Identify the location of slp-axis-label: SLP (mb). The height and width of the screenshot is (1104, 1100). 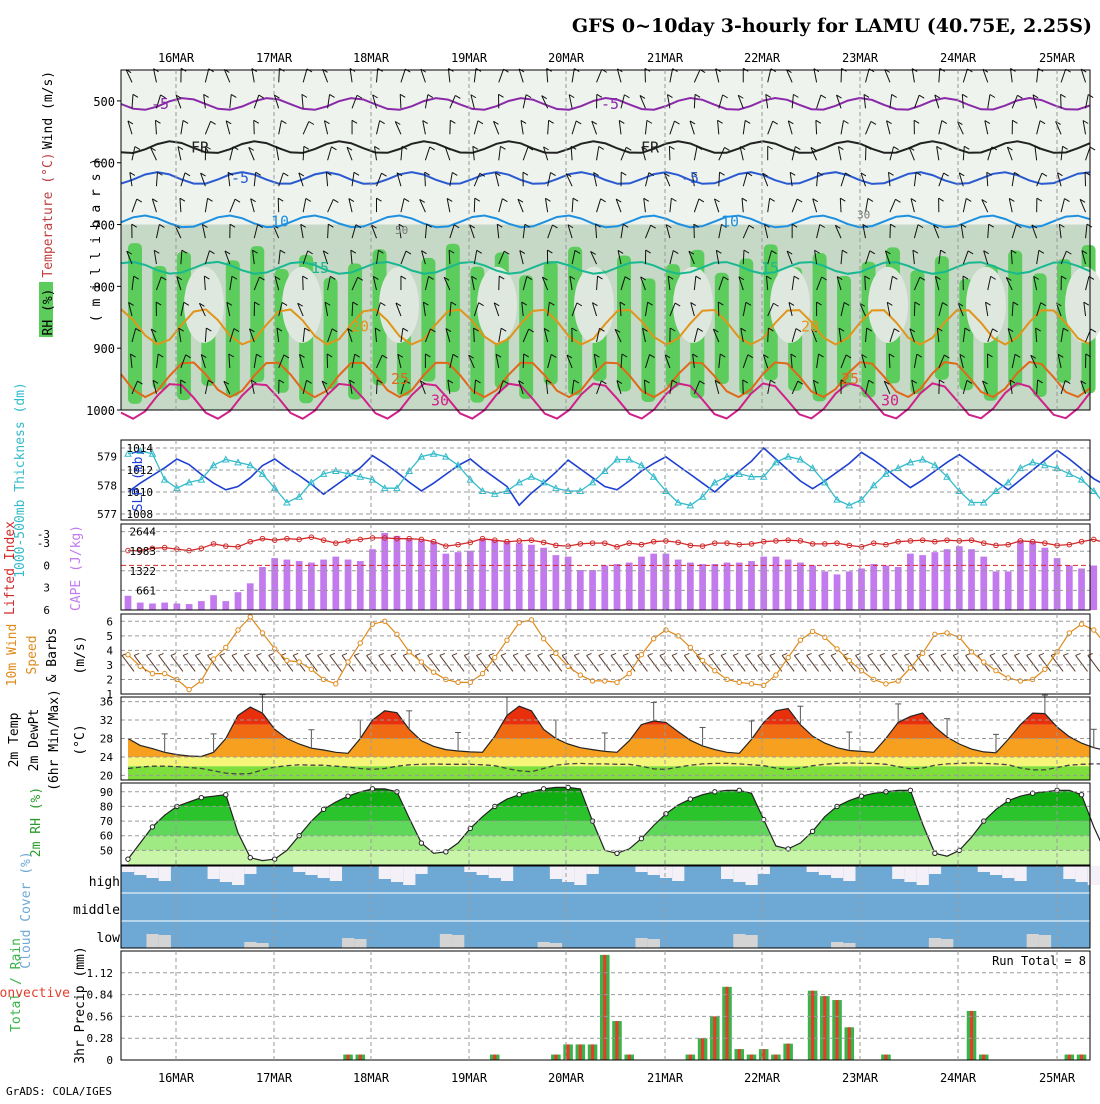
(138, 480).